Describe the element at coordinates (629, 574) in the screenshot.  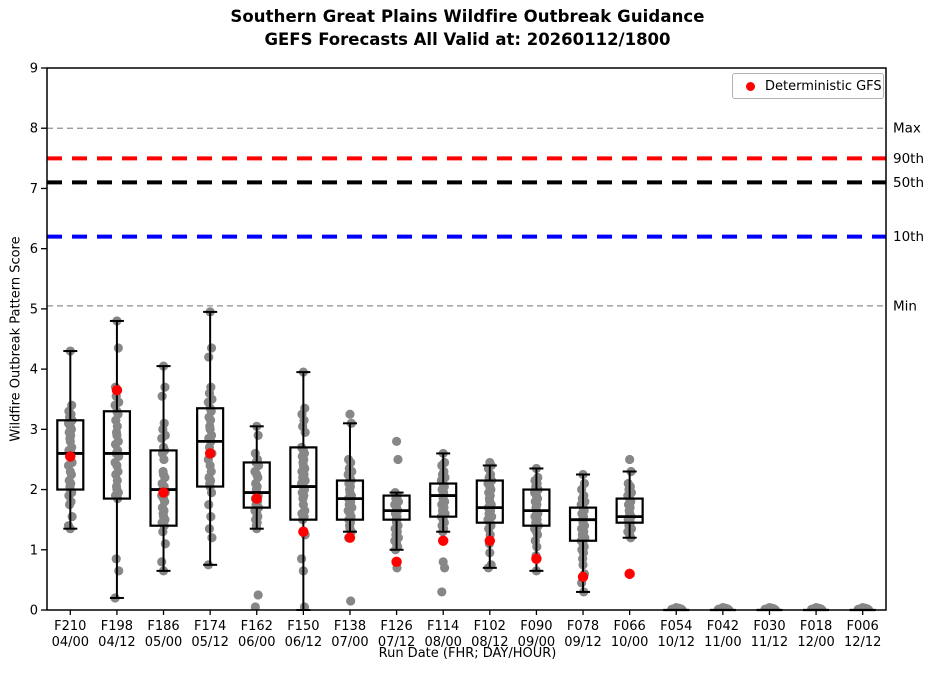
I see `gfs-dot-F066` at that location.